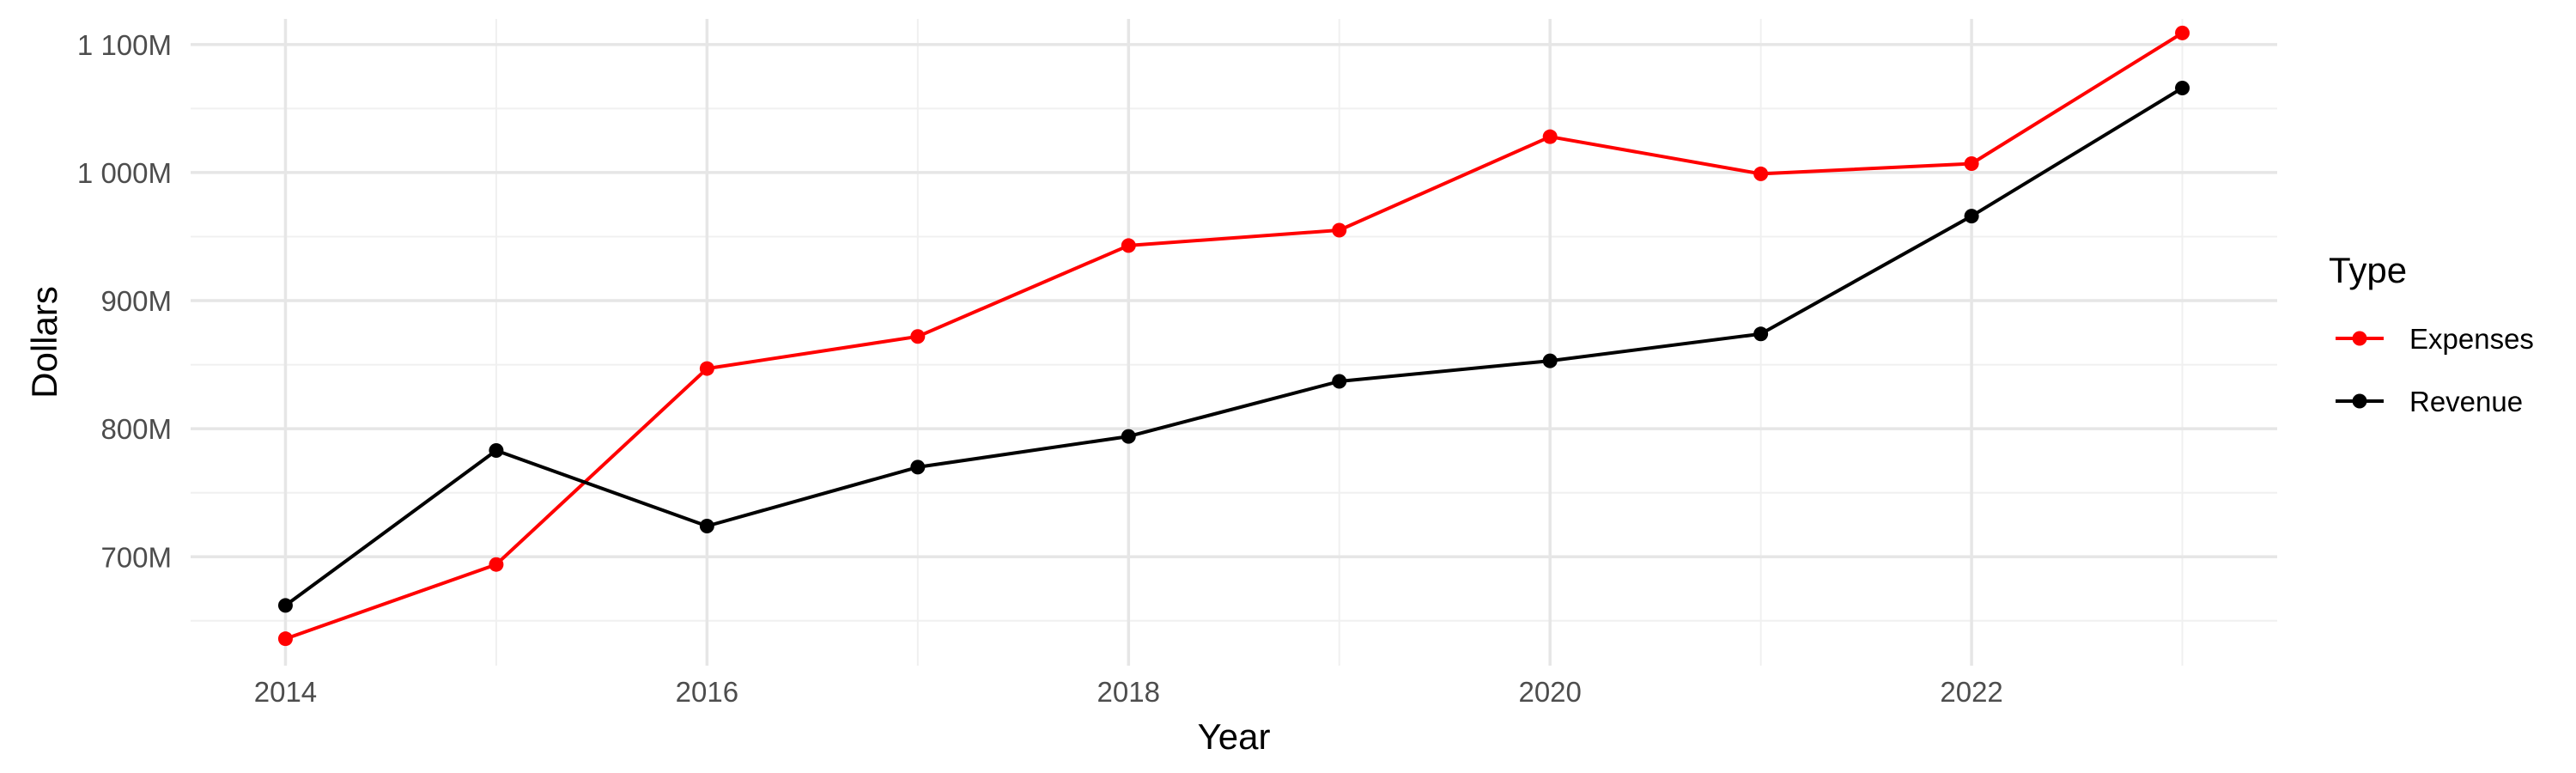 This screenshot has width=2576, height=773. What do you see at coordinates (2435, 370) in the screenshot?
I see `legend-items: Expenses Revenue` at bounding box center [2435, 370].